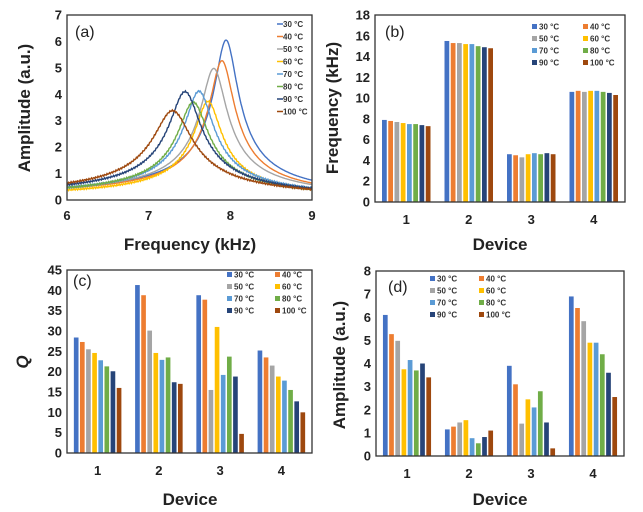 This screenshot has height=512, width=643. Describe the element at coordinates (367, 409) in the screenshot. I see `y-tick-label: 2` at that location.